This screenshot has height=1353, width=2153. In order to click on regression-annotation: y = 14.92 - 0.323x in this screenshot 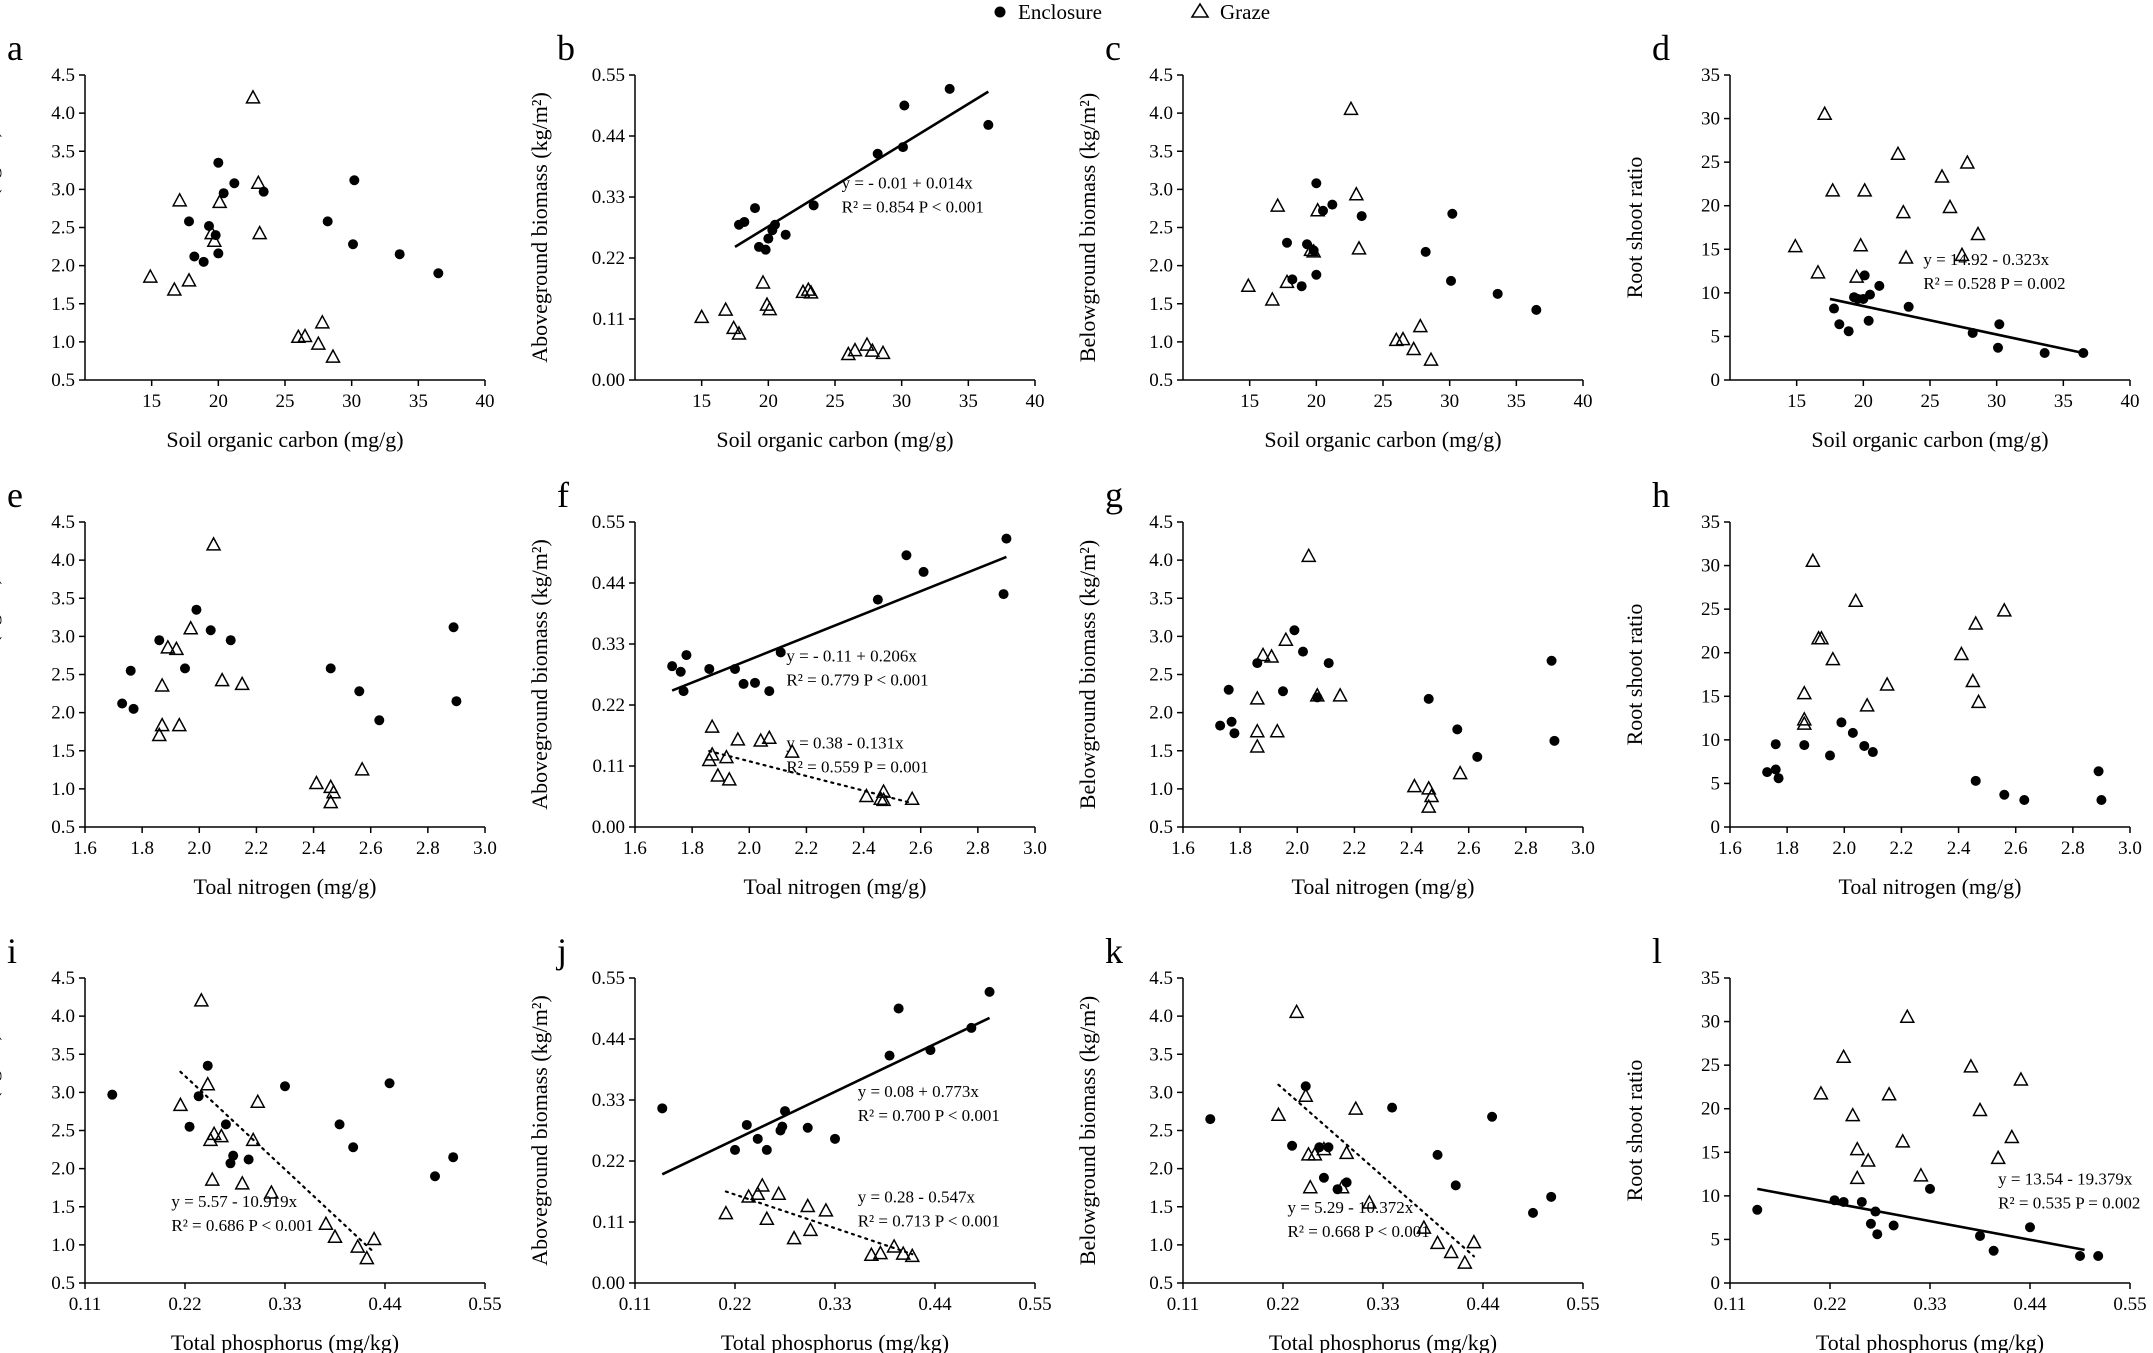, I will do `click(1986, 259)`.